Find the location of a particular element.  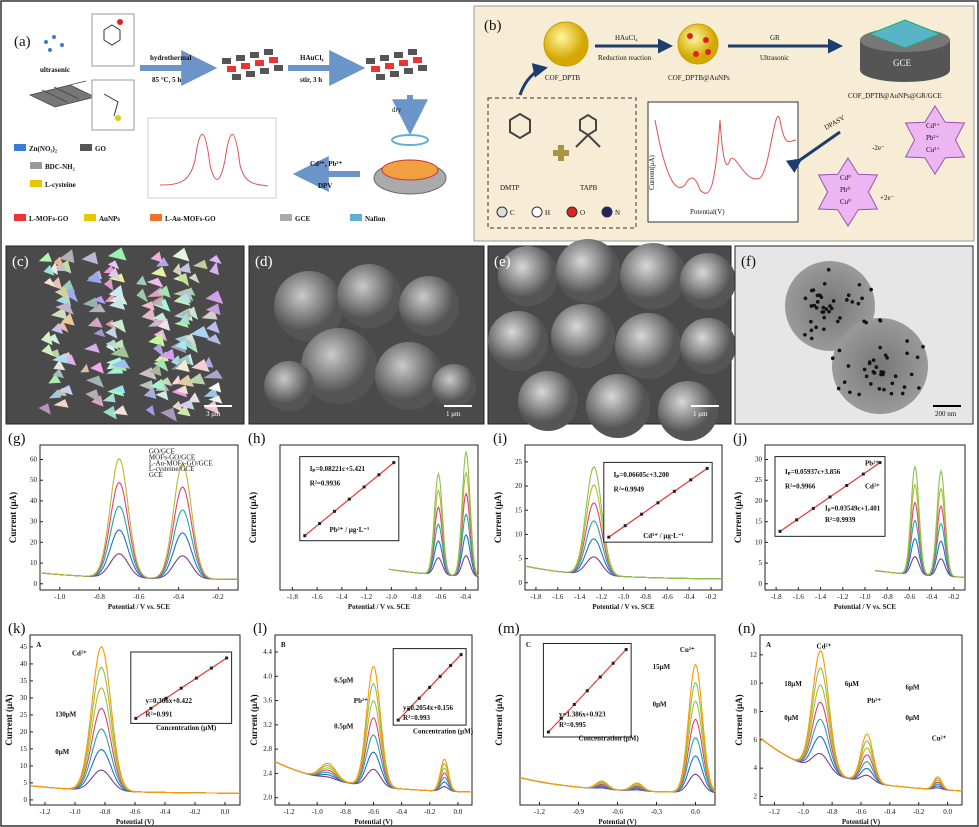

y-axis-label: Current (μA) is located at coordinates (253, 517).